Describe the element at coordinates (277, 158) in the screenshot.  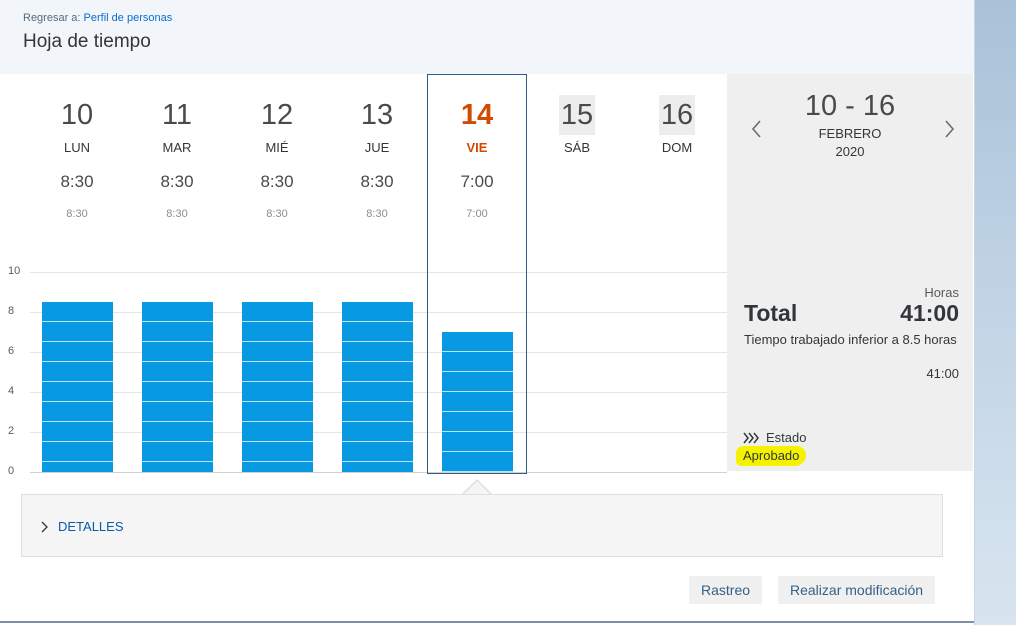
I see `day-column: 12 MIÉ 8:30 8:30` at that location.